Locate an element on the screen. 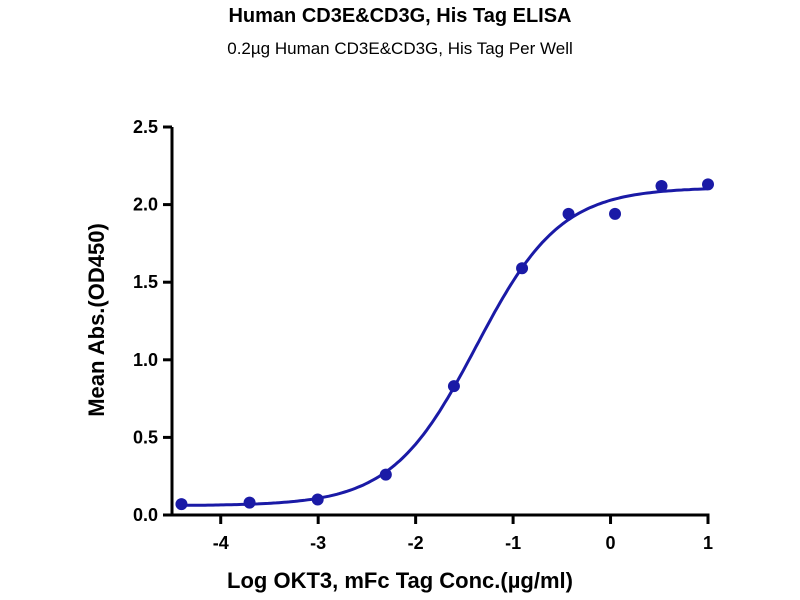 This screenshot has height=600, width=800. y-tick-label: 0.5 is located at coordinates (145, 437).